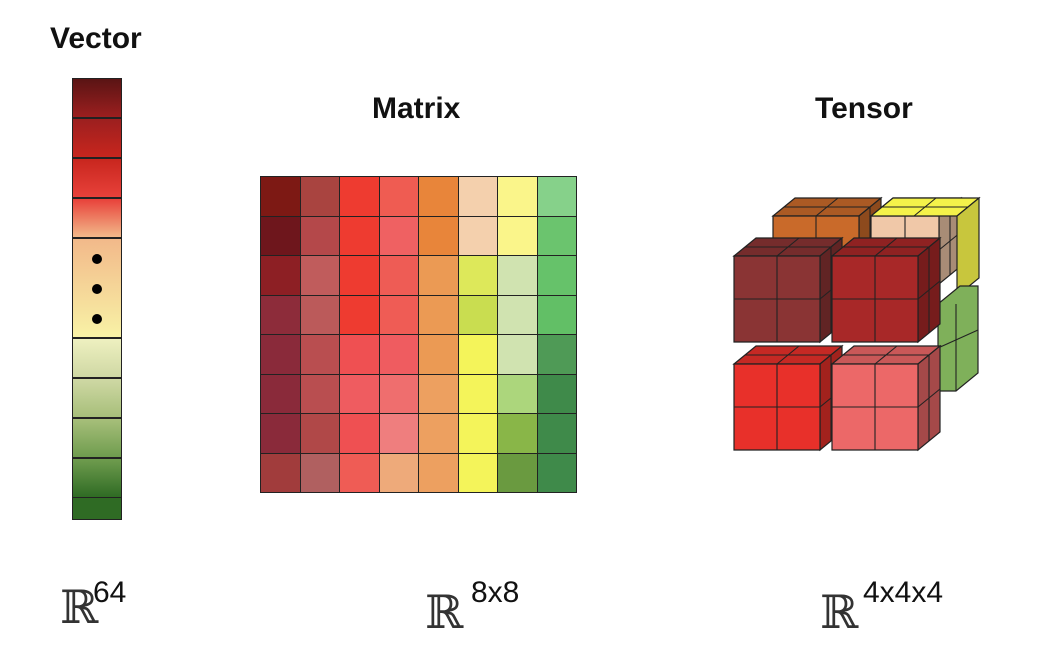  Describe the element at coordinates (903, 592) in the screenshot. I see `tensor-dimension: 4x4x4` at that location.